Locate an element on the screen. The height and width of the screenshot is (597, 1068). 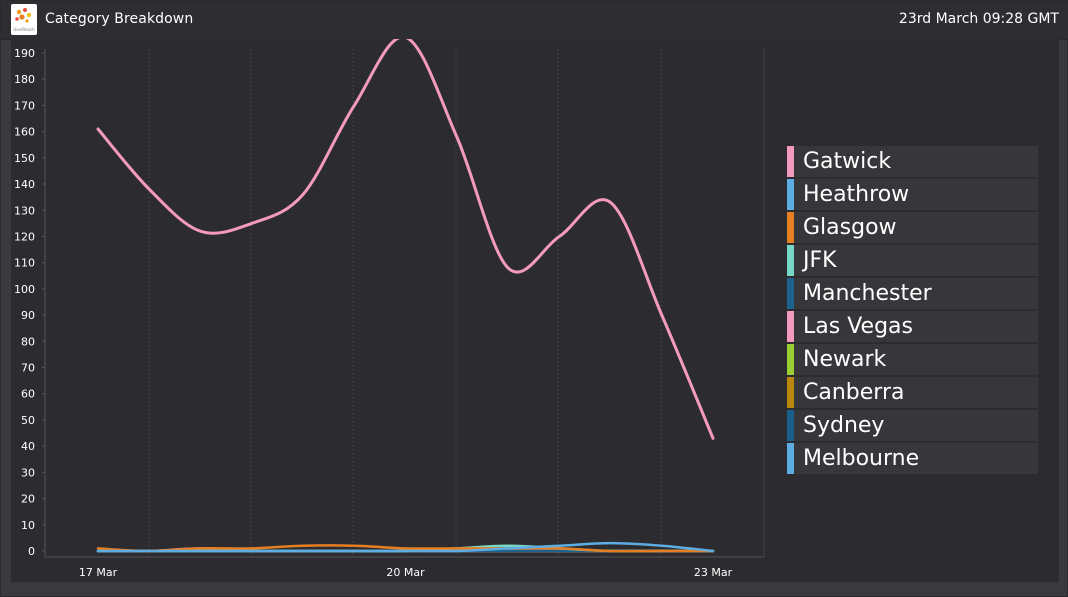
page-title: Category Breakdown is located at coordinates (119, 19).